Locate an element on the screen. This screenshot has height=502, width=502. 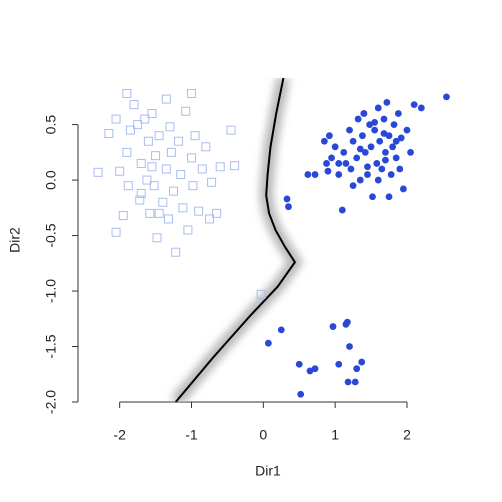
x-tick-label: -2 is located at coordinates (119, 435).